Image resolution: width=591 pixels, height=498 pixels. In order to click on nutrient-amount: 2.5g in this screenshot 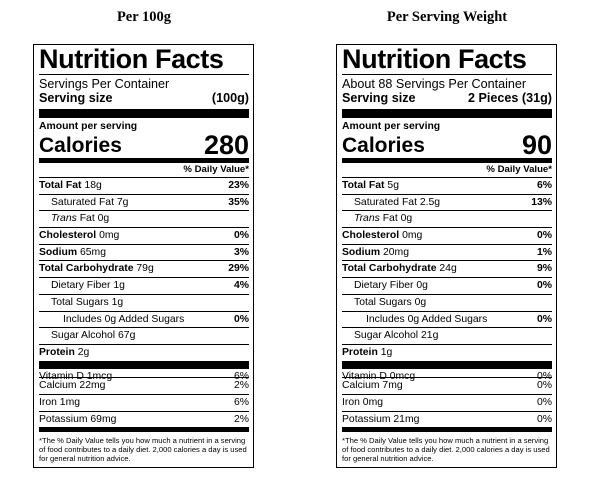, I will do `click(430, 202)`.